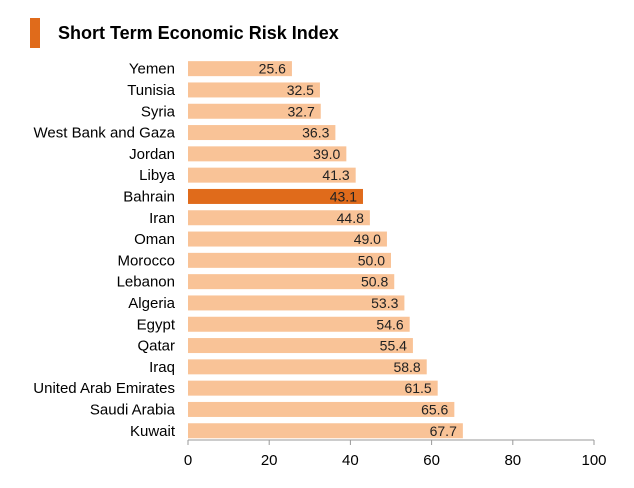  What do you see at coordinates (279, 218) in the screenshot?
I see `bar-iran` at bounding box center [279, 218].